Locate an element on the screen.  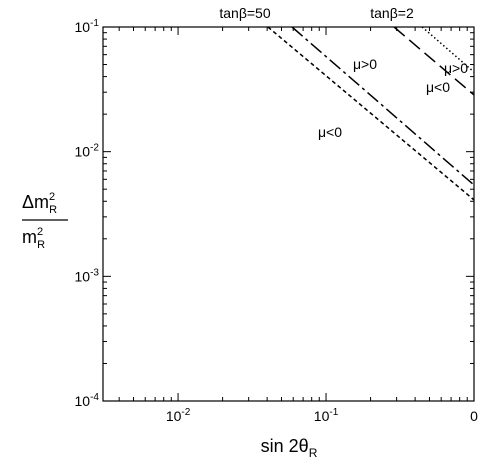
x-tick-label: 0 is located at coordinates (474, 416).